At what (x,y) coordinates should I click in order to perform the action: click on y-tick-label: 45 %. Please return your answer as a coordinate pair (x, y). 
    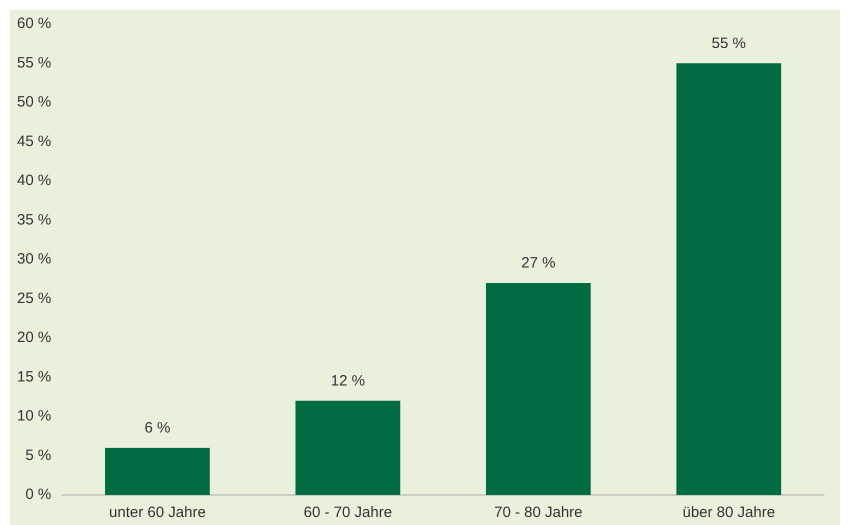
    Looking at the image, I should click on (34, 141).